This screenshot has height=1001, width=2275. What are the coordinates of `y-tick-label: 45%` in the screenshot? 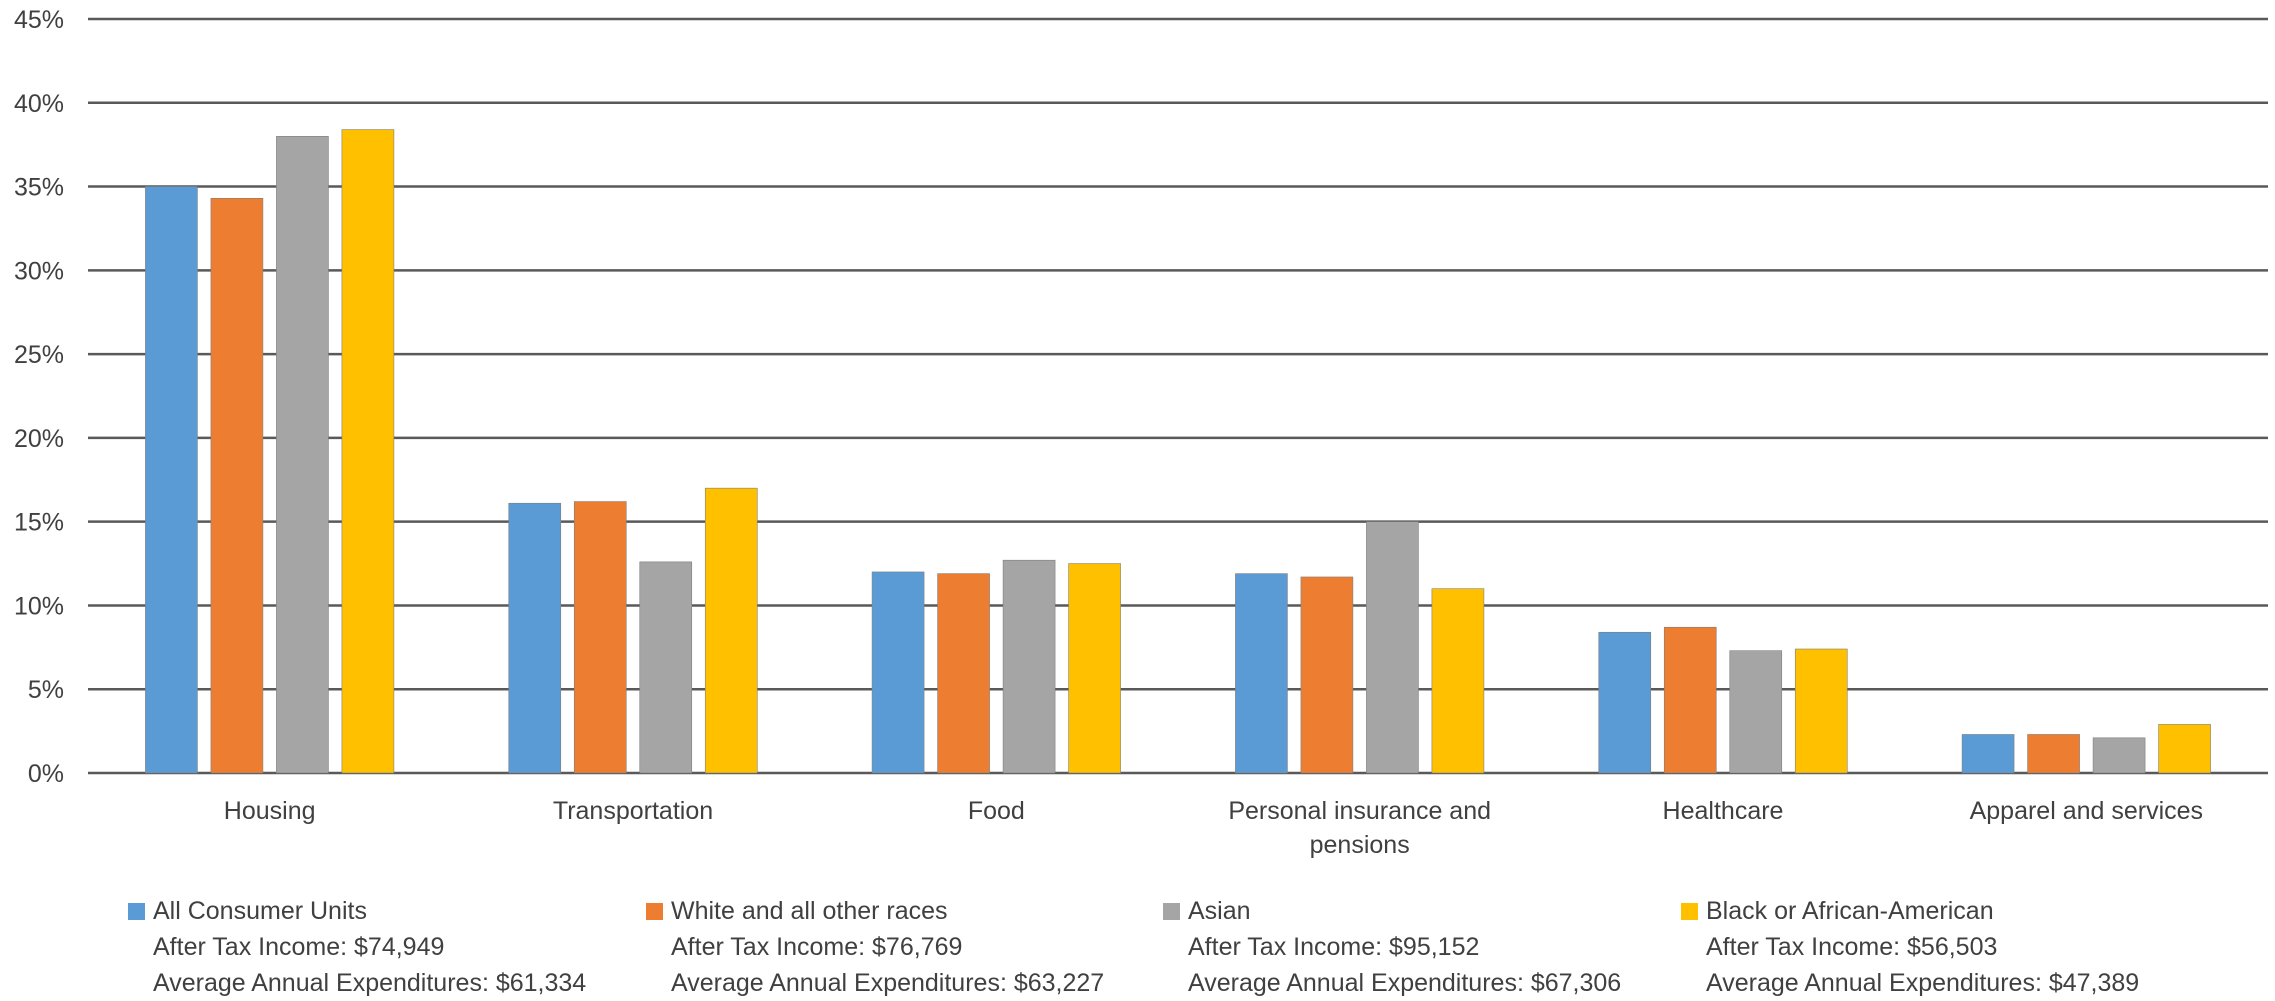 It's located at (39, 20).